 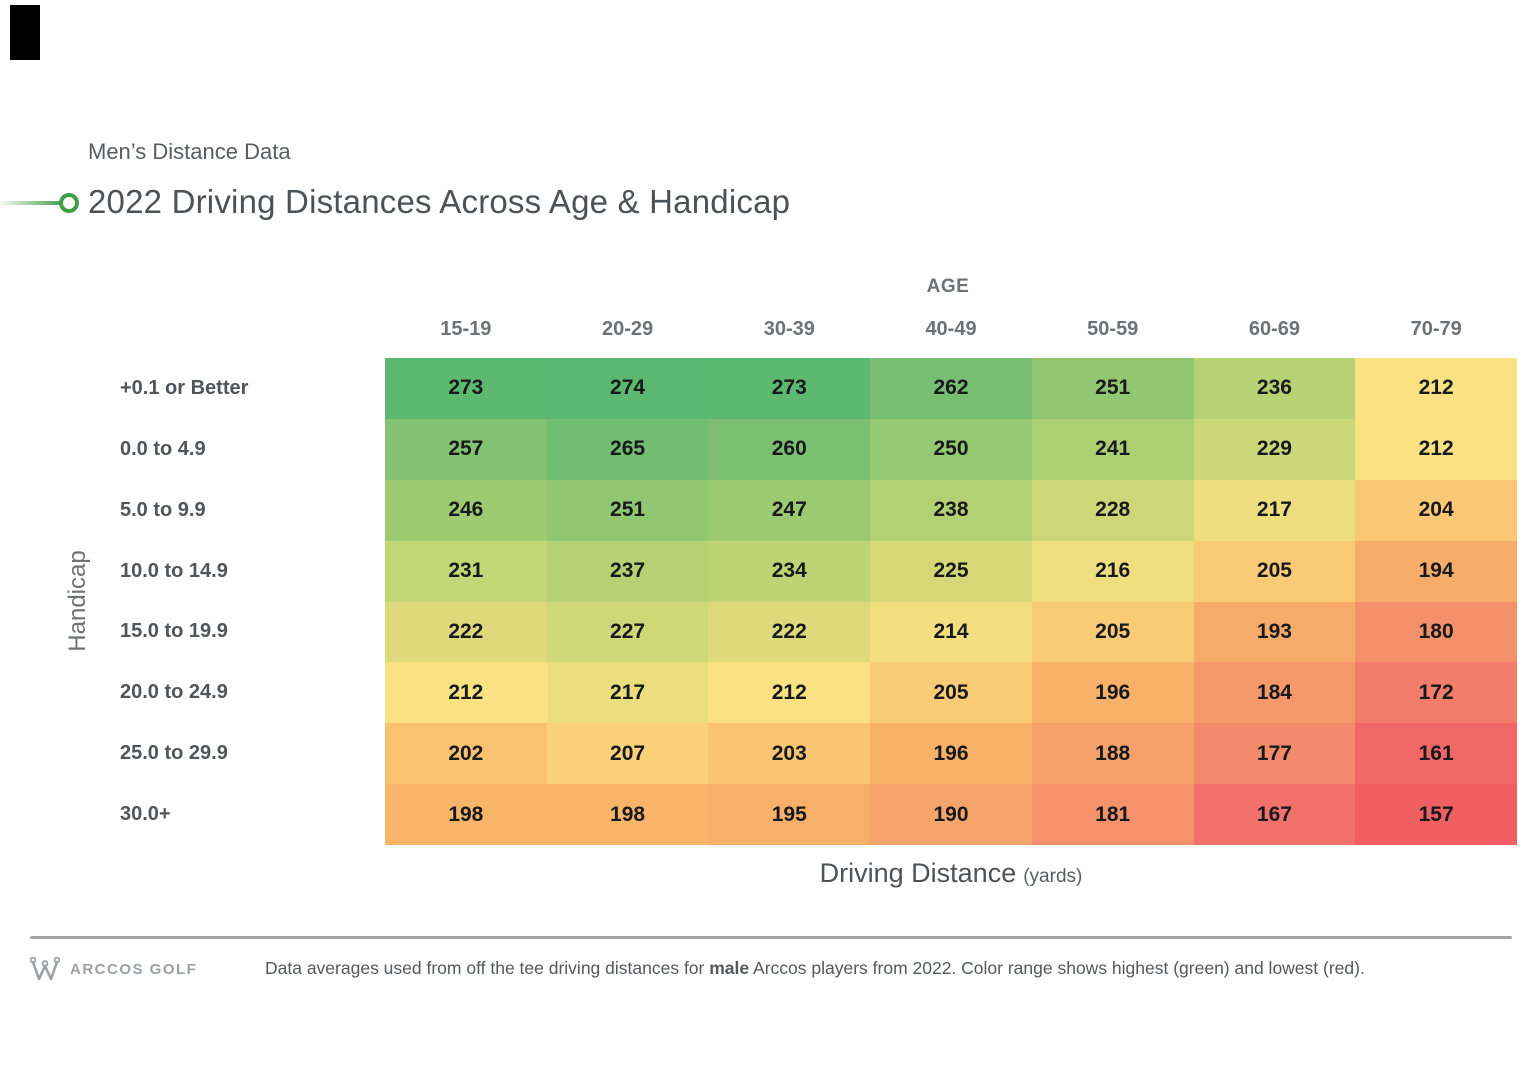 What do you see at coordinates (1053, 876) in the screenshot?
I see `x-axis-label-unit: (yards)` at bounding box center [1053, 876].